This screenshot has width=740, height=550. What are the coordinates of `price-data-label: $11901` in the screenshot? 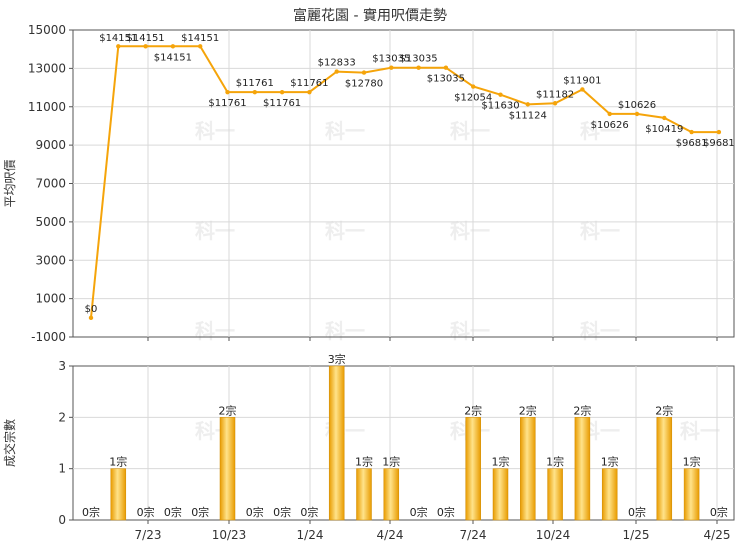 It's located at (582, 80).